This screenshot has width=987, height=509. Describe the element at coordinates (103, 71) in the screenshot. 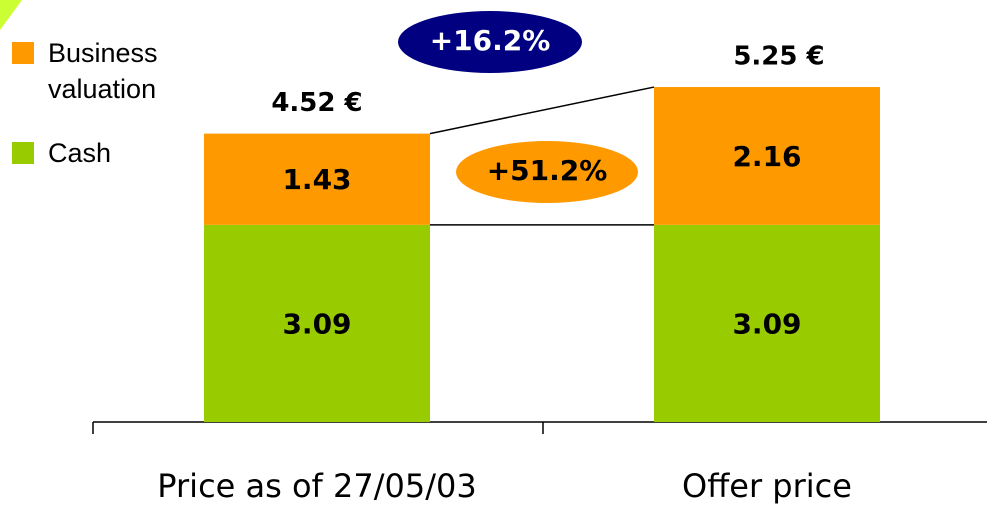

I see `legend-label: Business valuation` at that location.